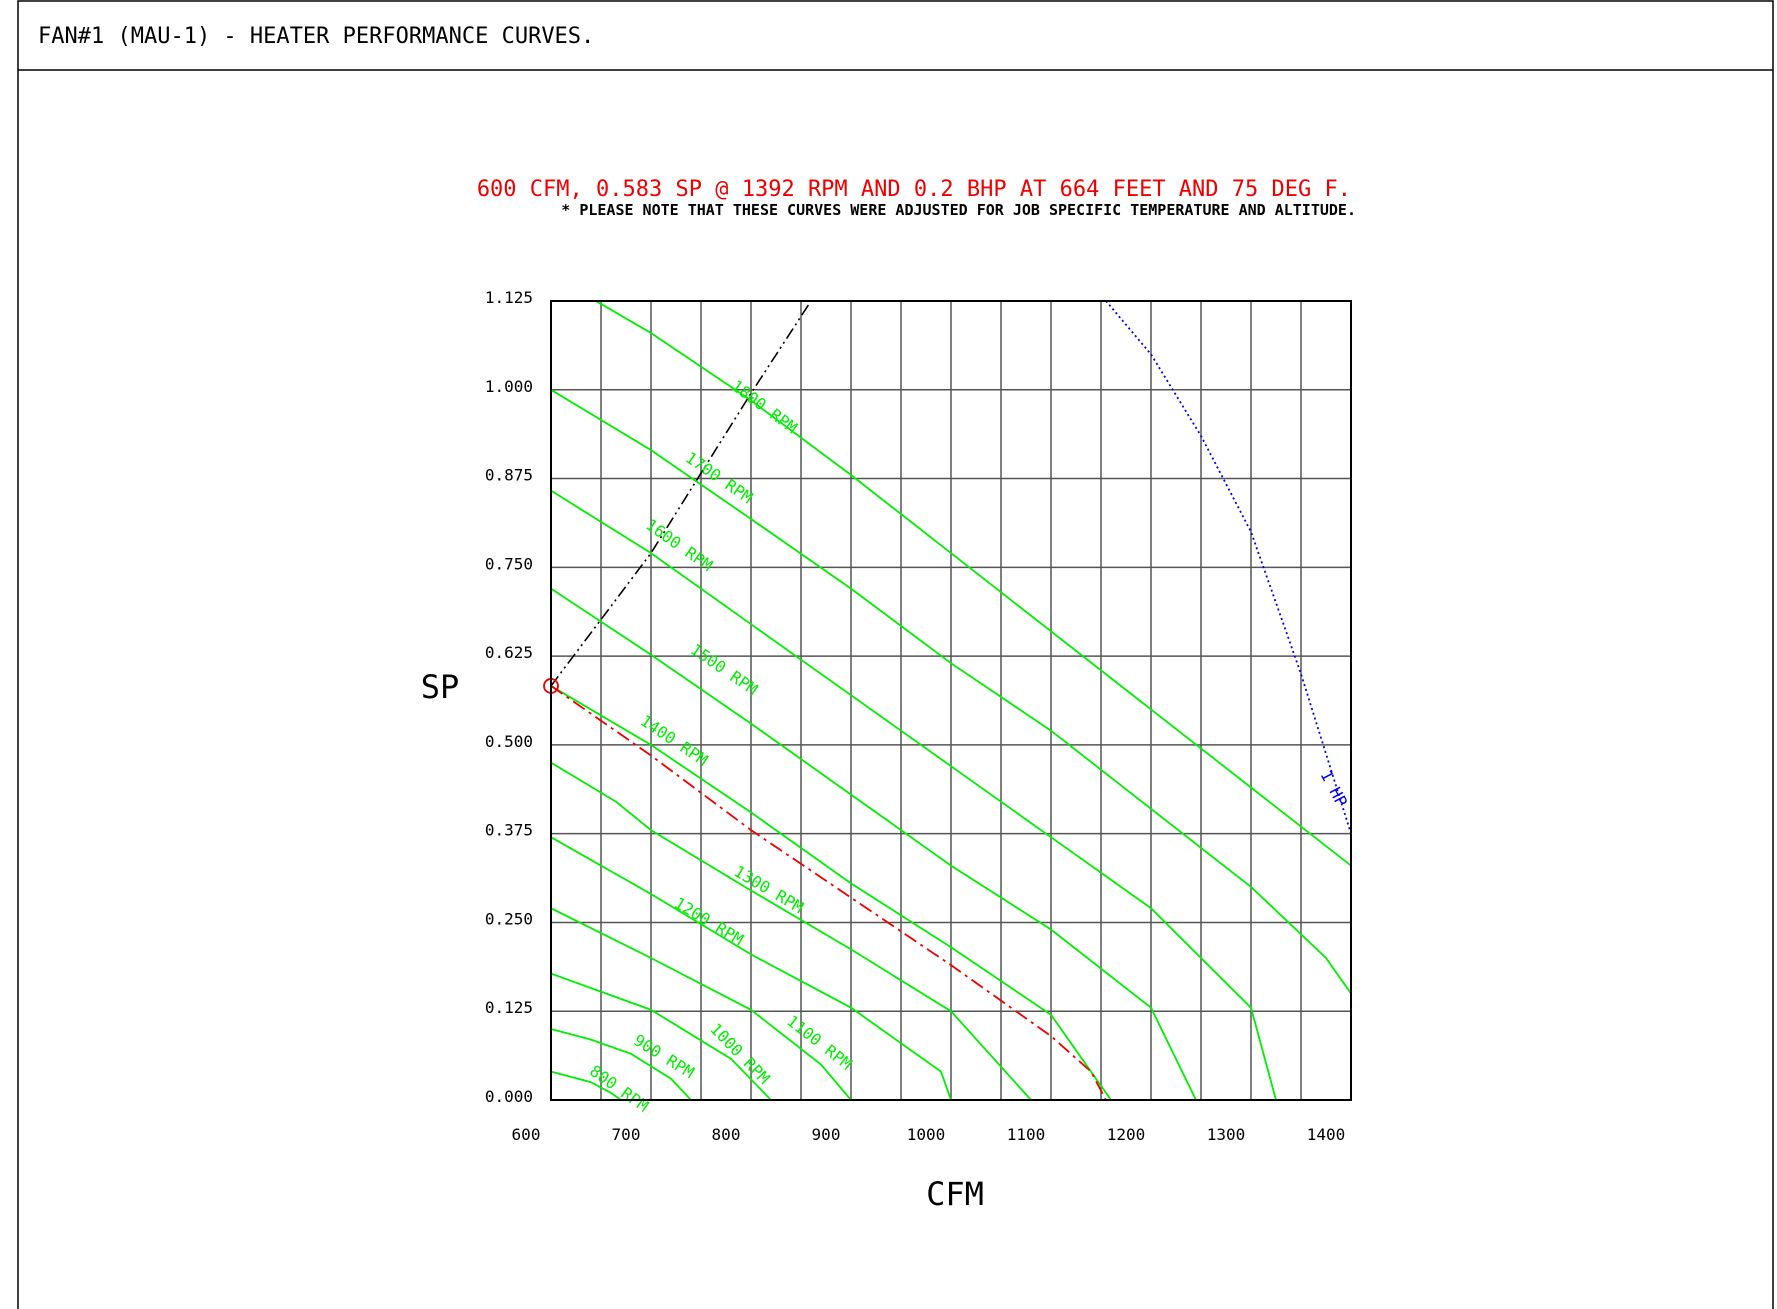  I want to click on y-tick-label: 1.125, so click(509, 297).